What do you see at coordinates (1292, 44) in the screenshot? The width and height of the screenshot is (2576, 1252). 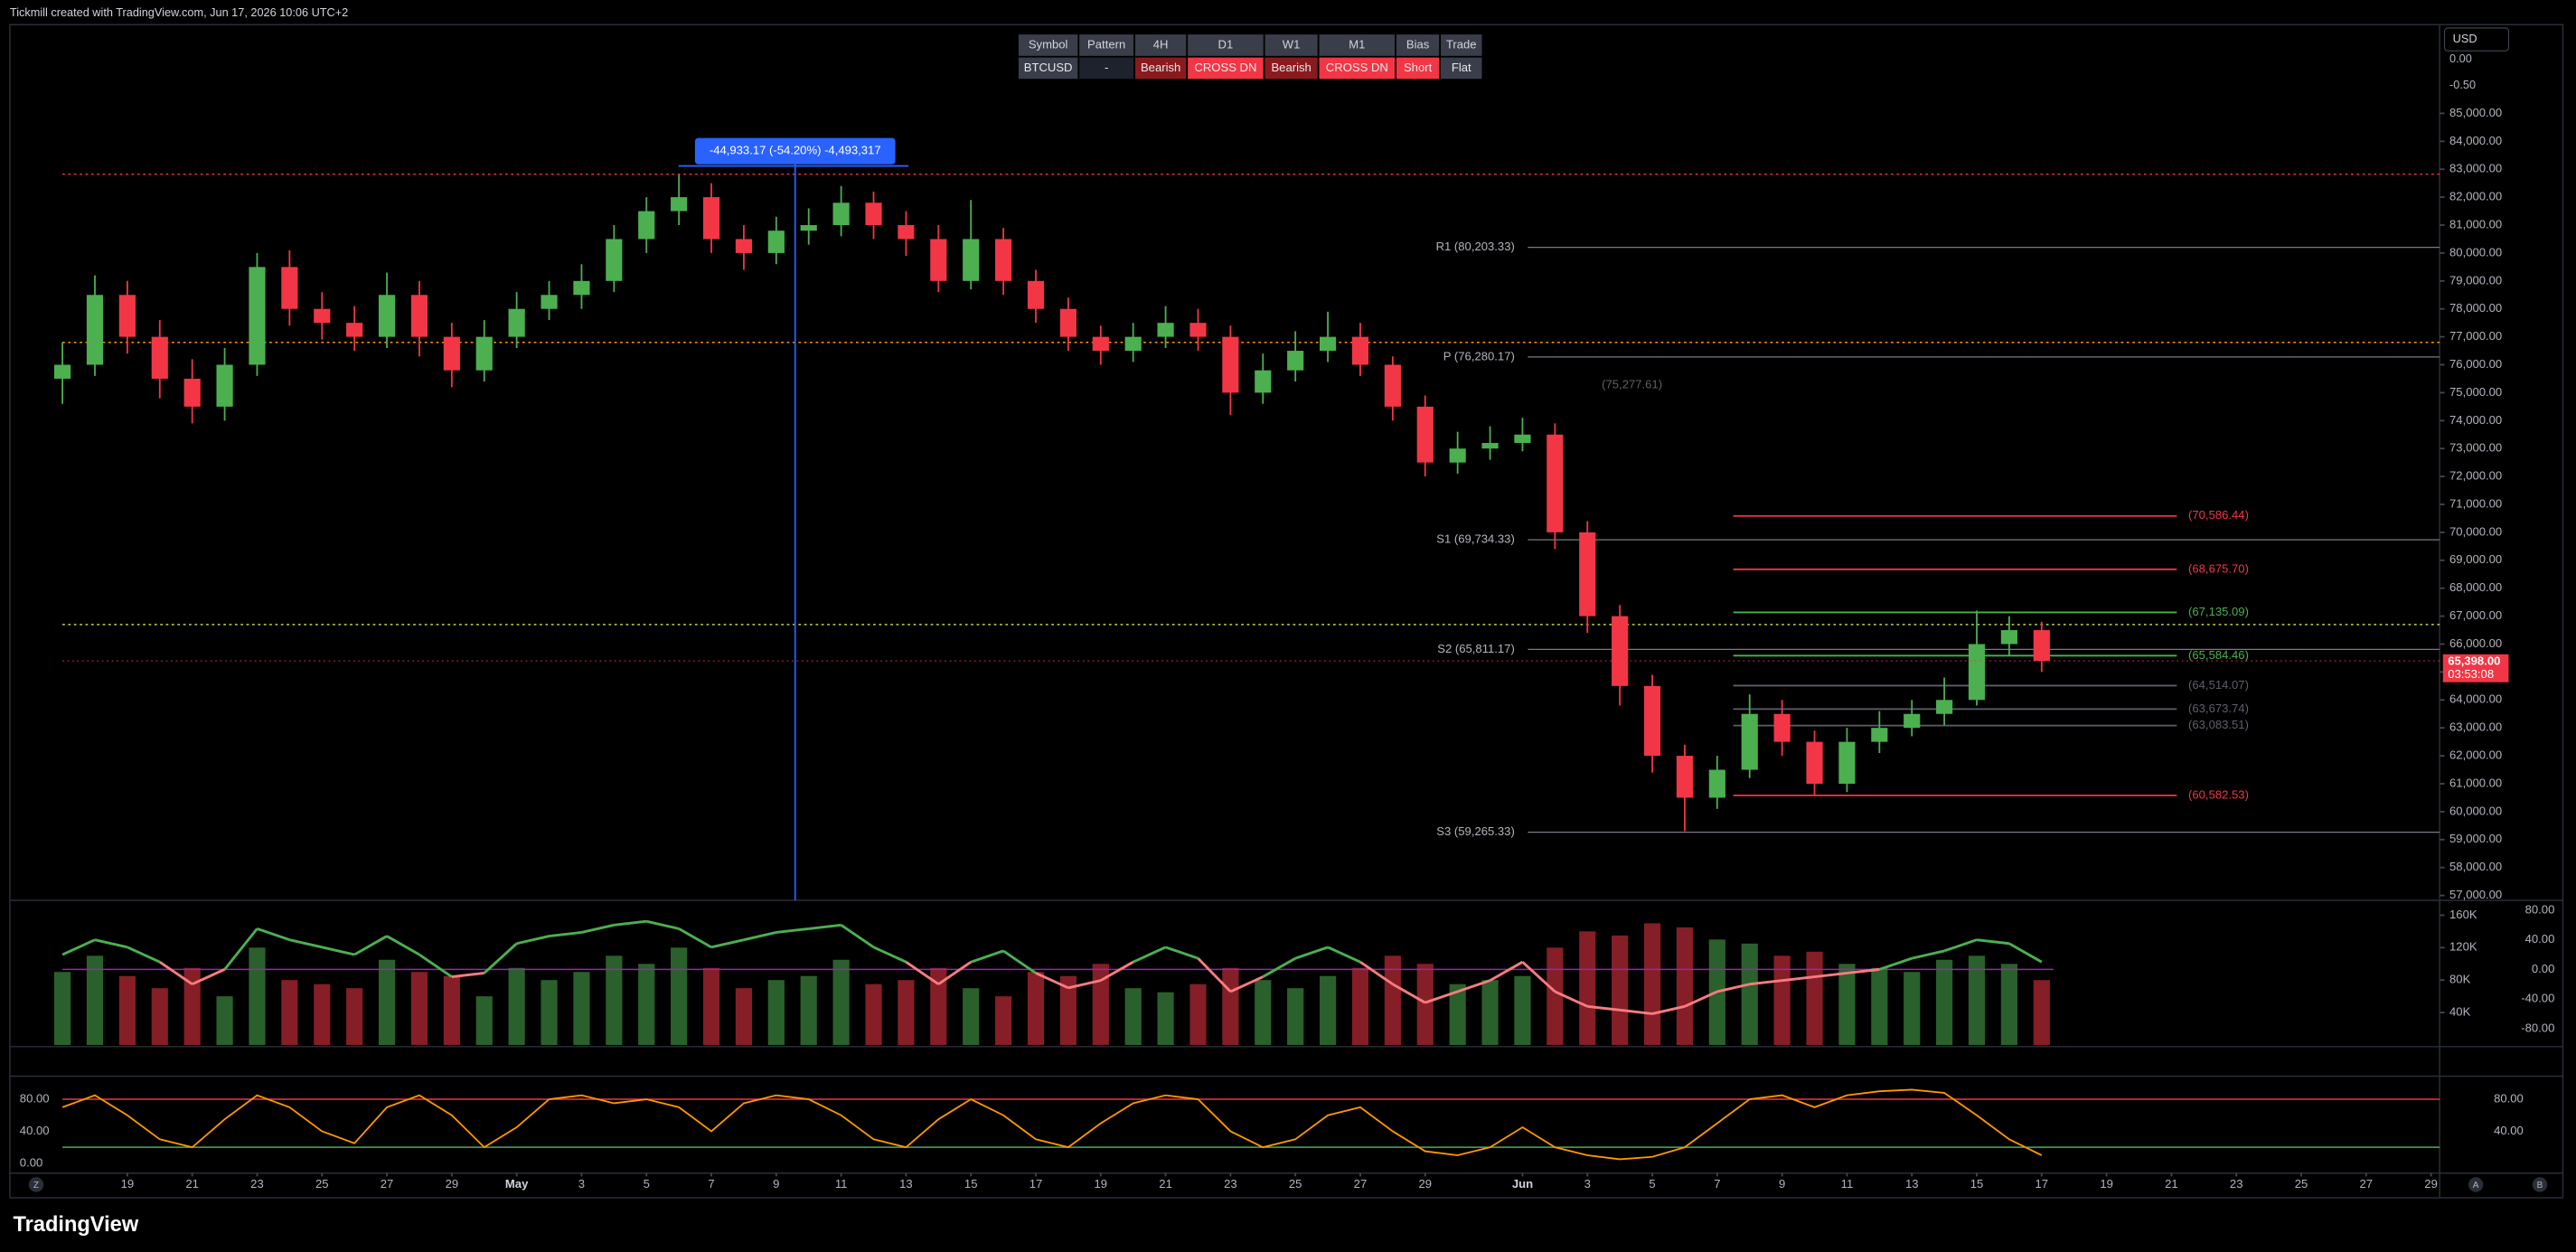 I see `table-header-text: W1` at bounding box center [1292, 44].